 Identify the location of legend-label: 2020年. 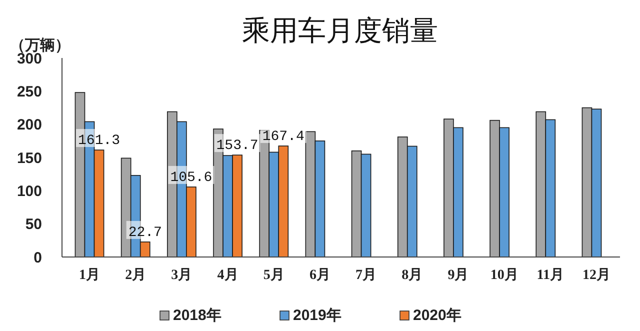
(437, 315).